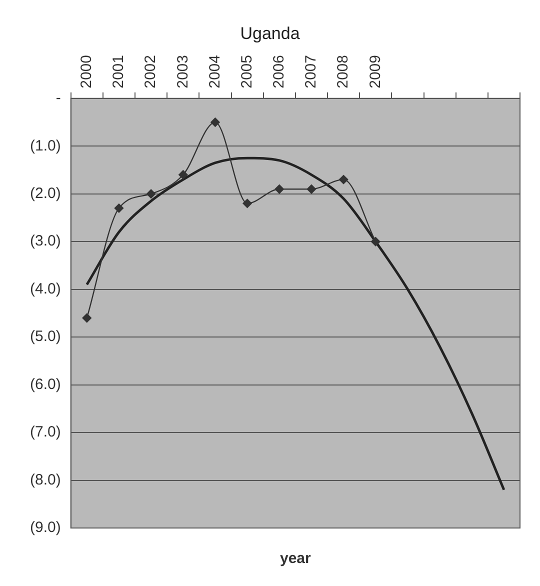  Describe the element at coordinates (119, 71) in the screenshot. I see `x-tick-label: 2001` at that location.